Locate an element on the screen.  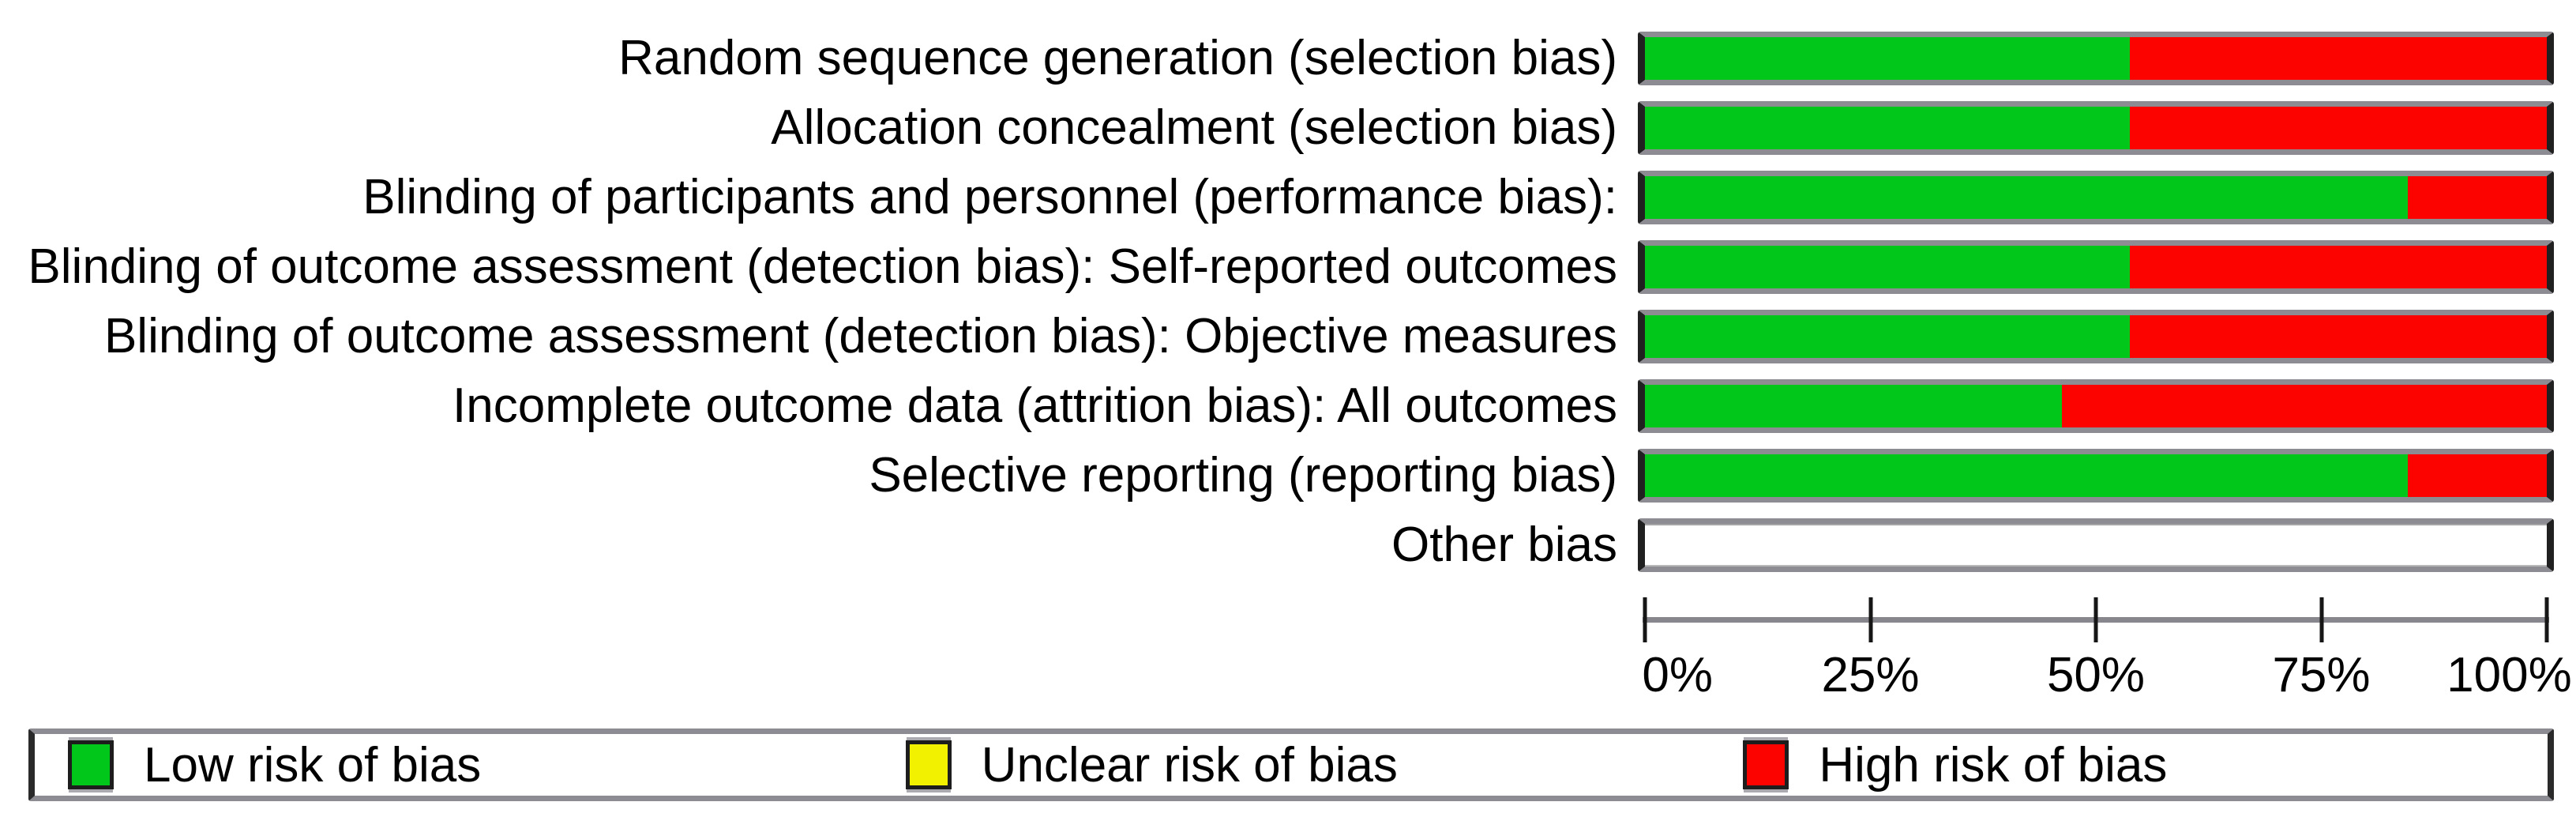
x-axis-tick-label: 50% is located at coordinates (2096, 675).